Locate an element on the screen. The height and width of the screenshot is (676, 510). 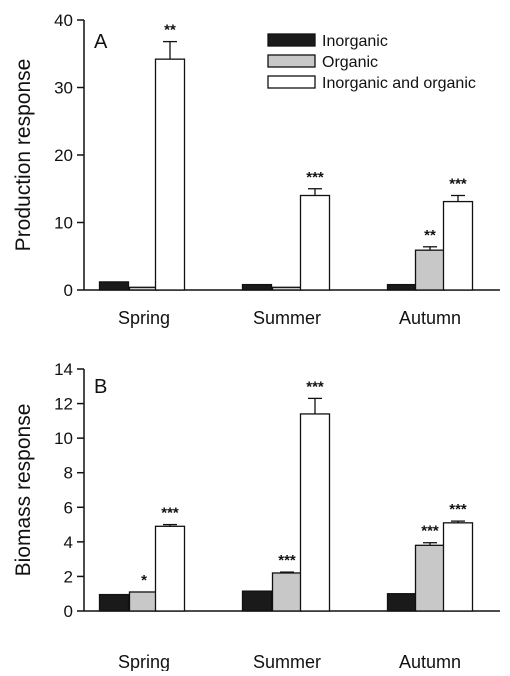
y-tick-label: 14 is located at coordinates (63, 369).